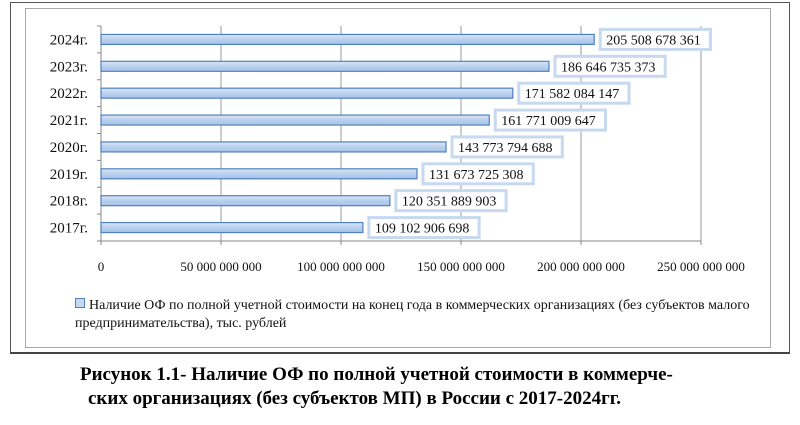  What do you see at coordinates (69, 67) in the screenshot?
I see `y-category-label: 2023г.` at bounding box center [69, 67].